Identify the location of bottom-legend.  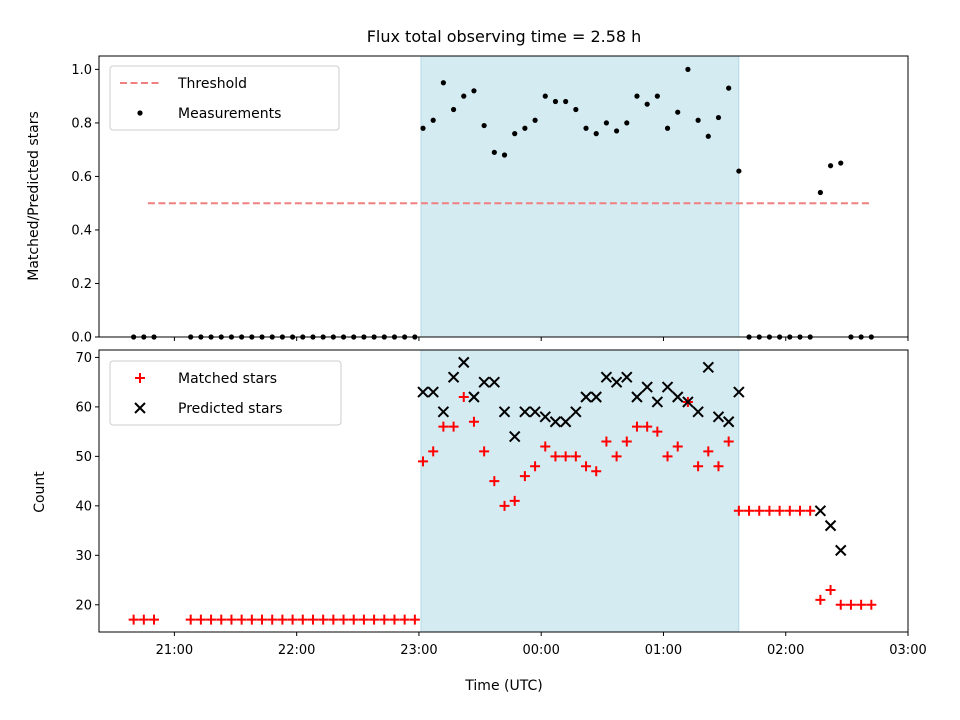
(225, 393).